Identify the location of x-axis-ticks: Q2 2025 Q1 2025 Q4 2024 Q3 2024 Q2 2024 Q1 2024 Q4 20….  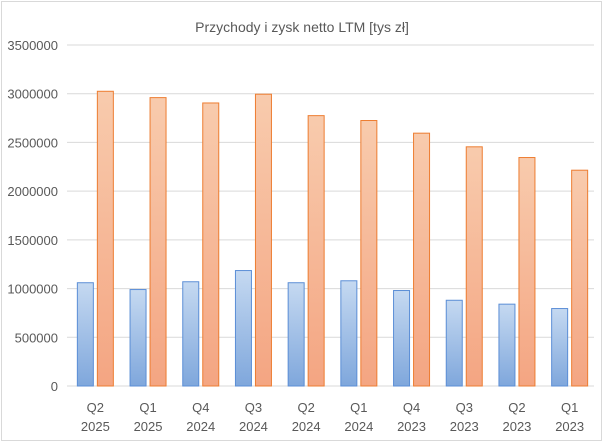
(332, 417).